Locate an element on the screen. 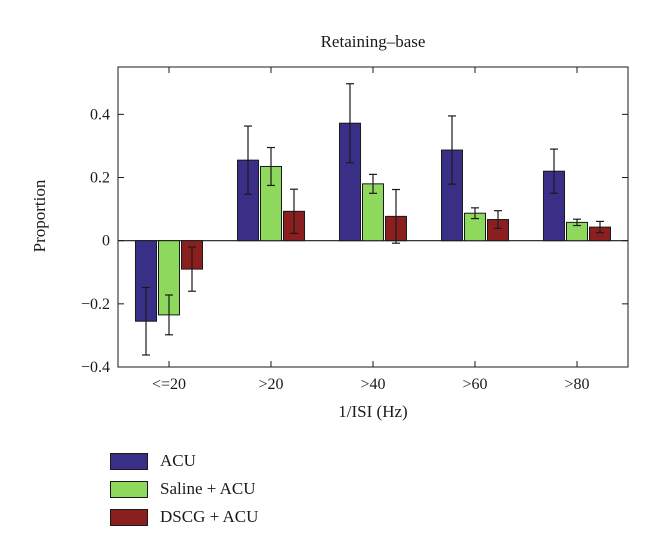  y-tick-label: −0.2 is located at coordinates (95, 304).